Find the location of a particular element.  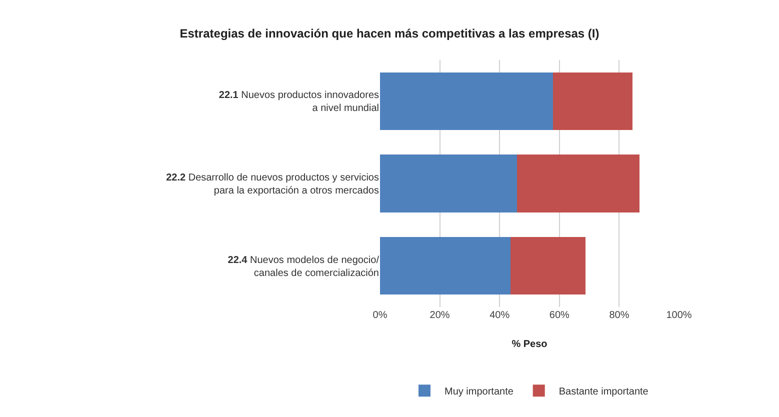

legend-label: Muy importante is located at coordinates (479, 392).